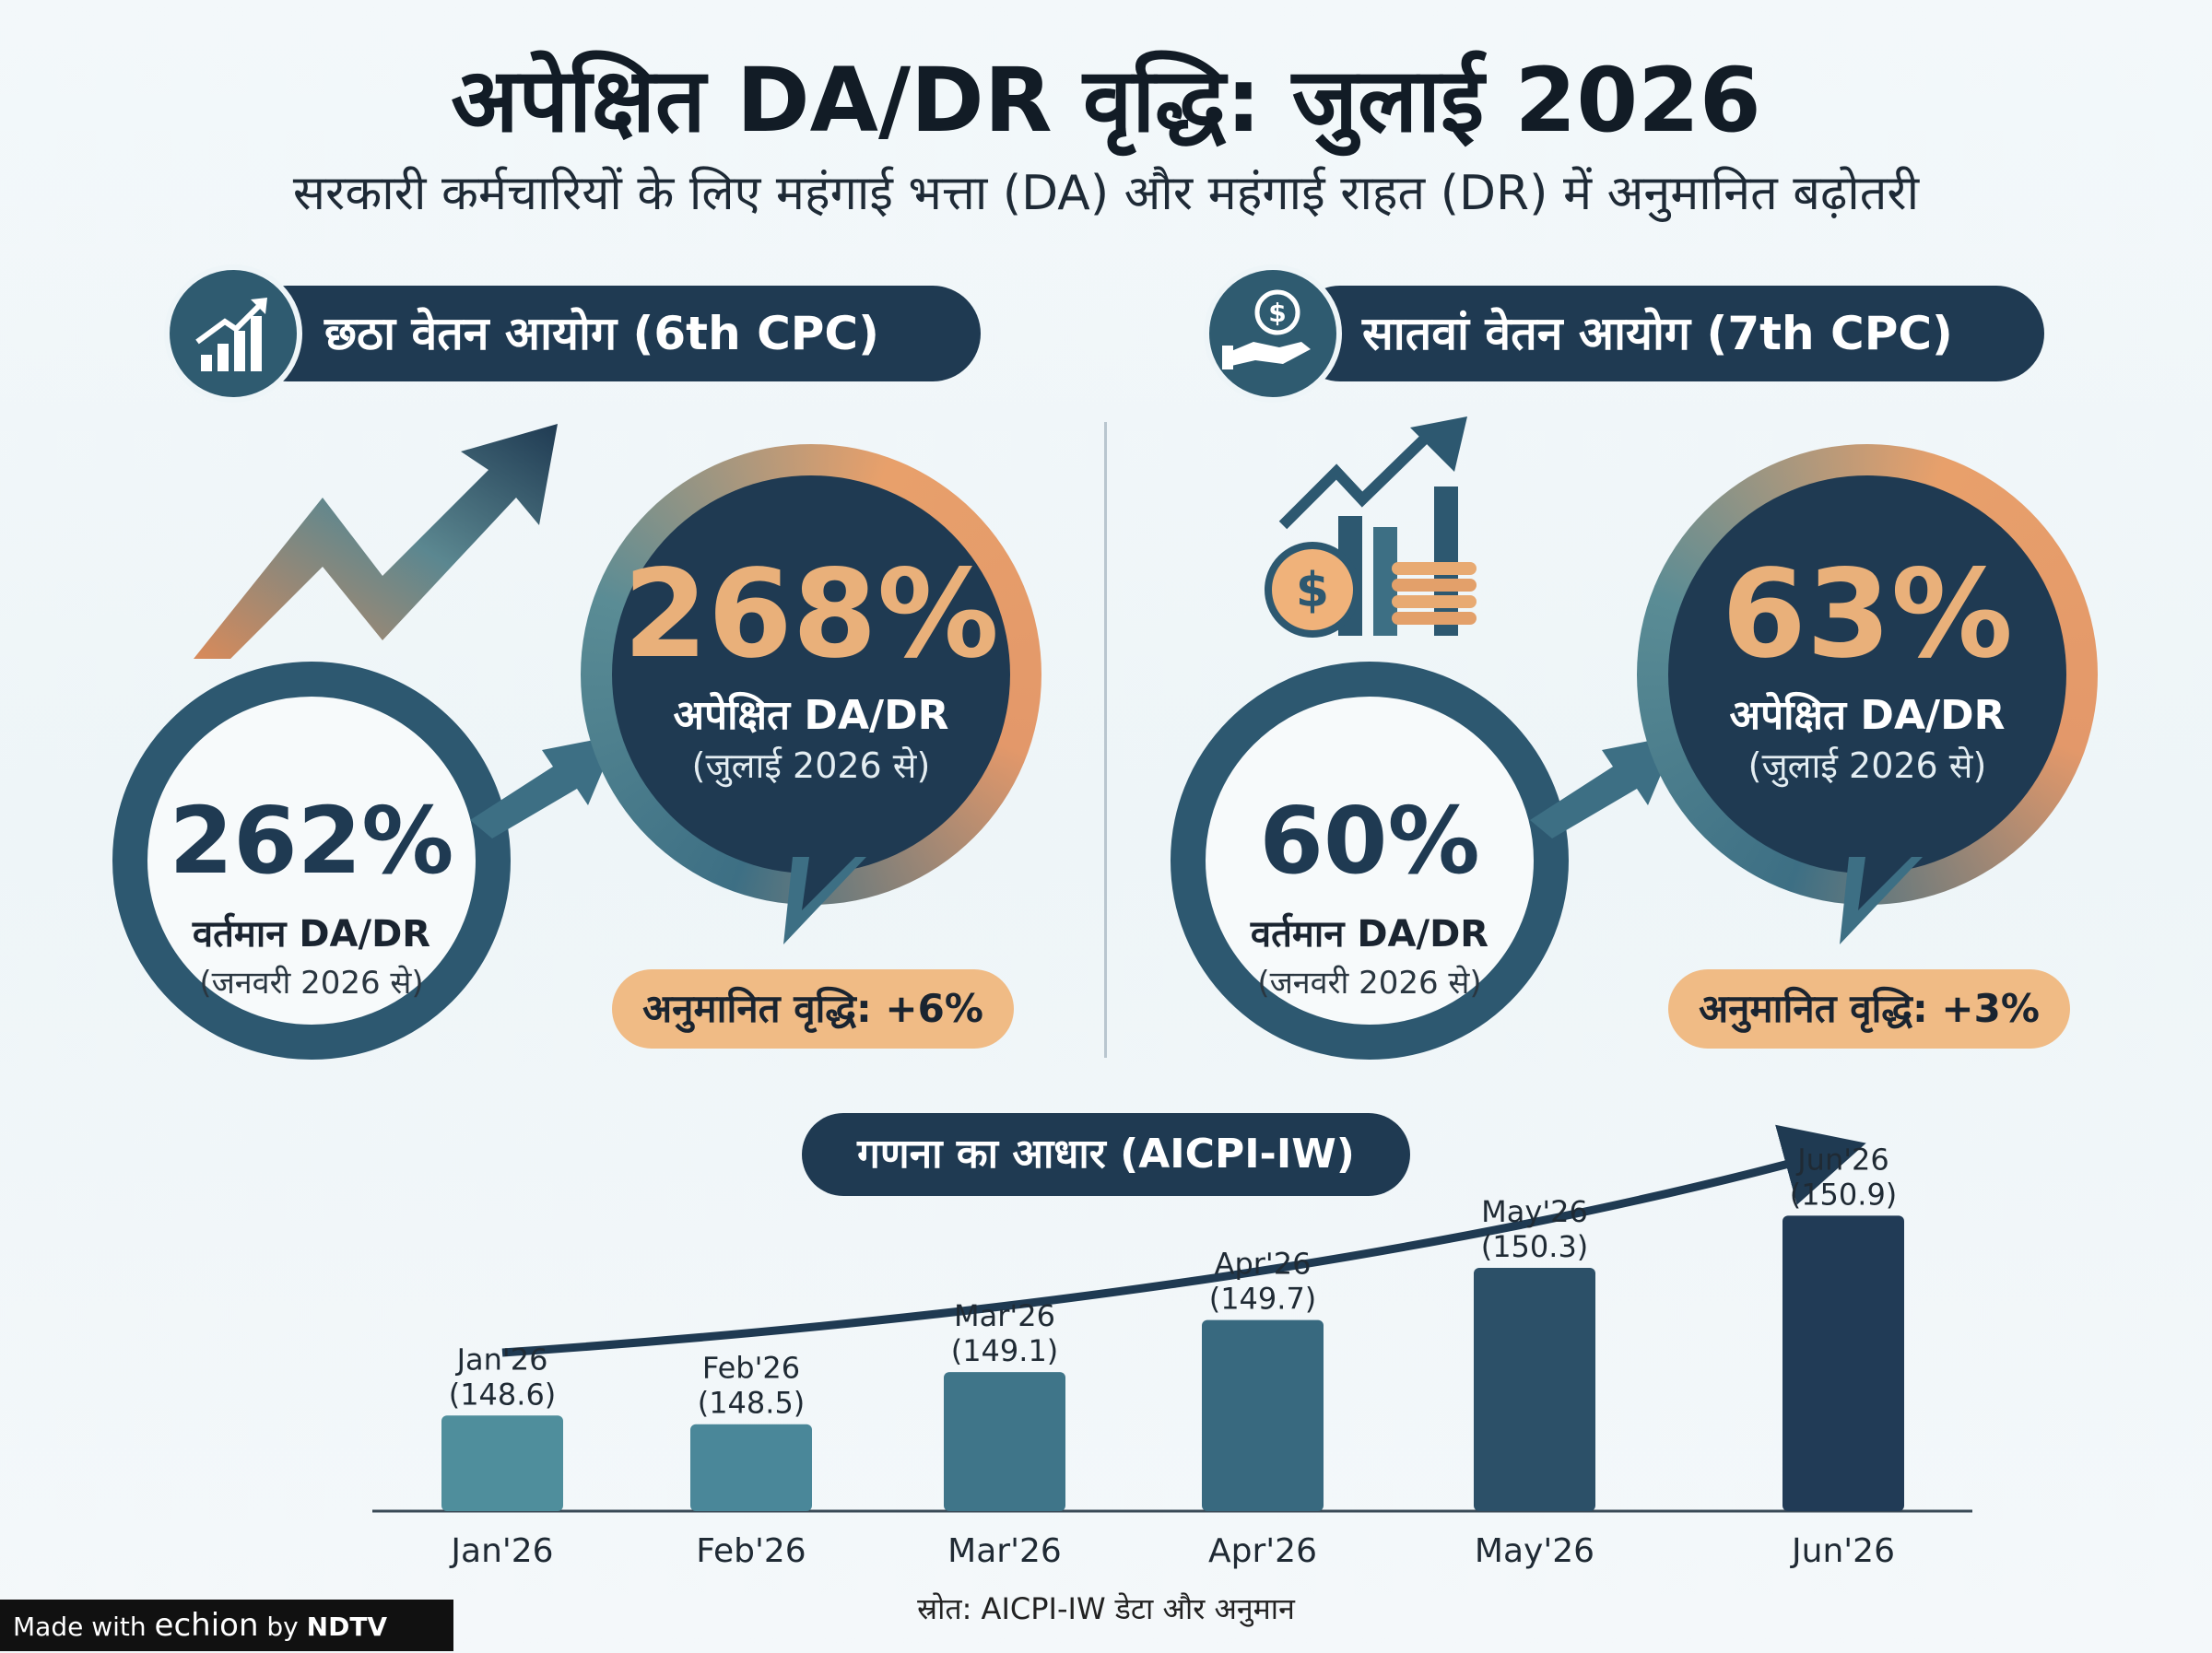 The height and width of the screenshot is (1653, 2212). Describe the element at coordinates (751, 1368) in the screenshot. I see `bar-top-label-1: Feb'26` at that location.